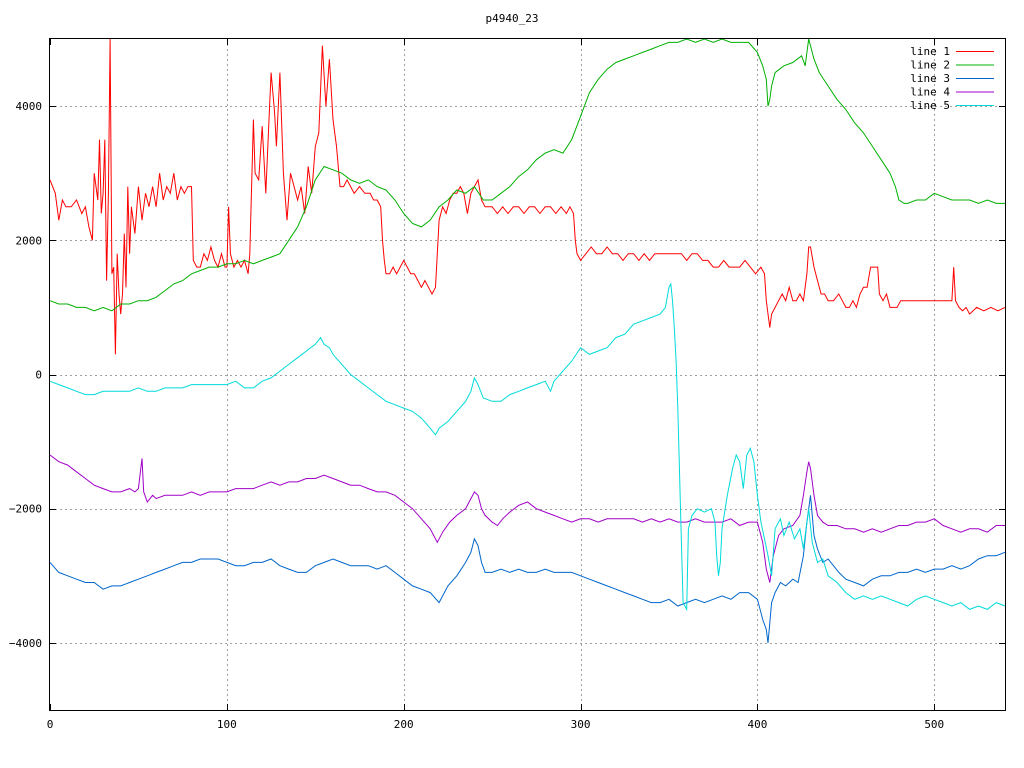 Image resolution: width=1024 pixels, height=768 pixels. What do you see at coordinates (930, 51) in the screenshot?
I see `legend-label-1: line 1` at bounding box center [930, 51].